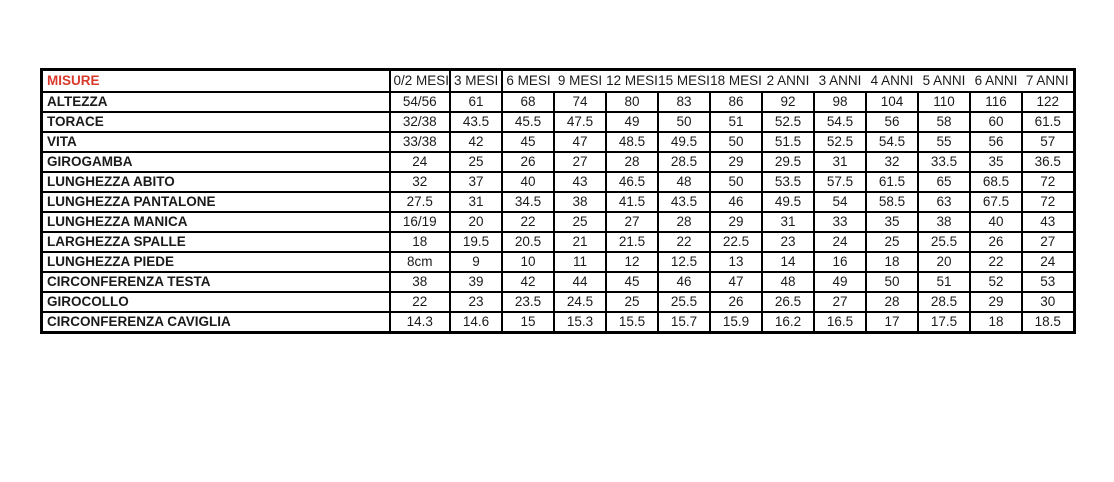  I want to click on value-cell: 44, so click(580, 282).